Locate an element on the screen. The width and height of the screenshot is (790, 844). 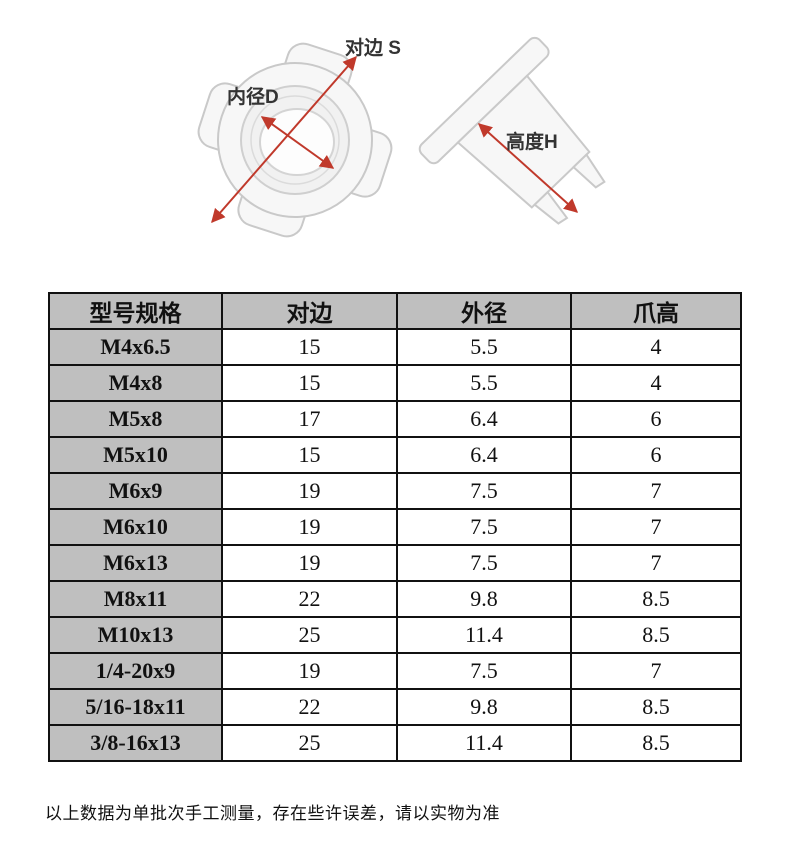
table-row: M10x13 25 11.4 8.5 is located at coordinates (395, 635).